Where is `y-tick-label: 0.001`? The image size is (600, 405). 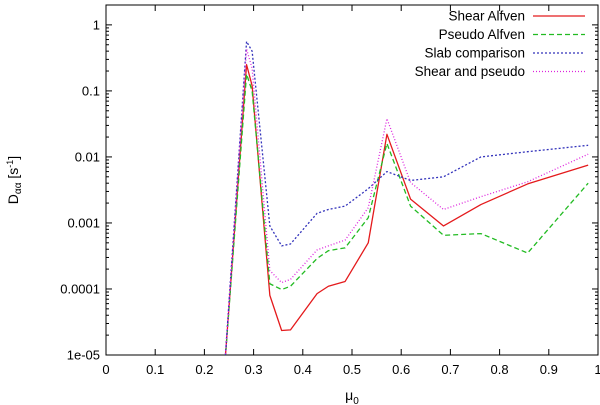
y-tick-label: 0.001 is located at coordinates (83, 222).